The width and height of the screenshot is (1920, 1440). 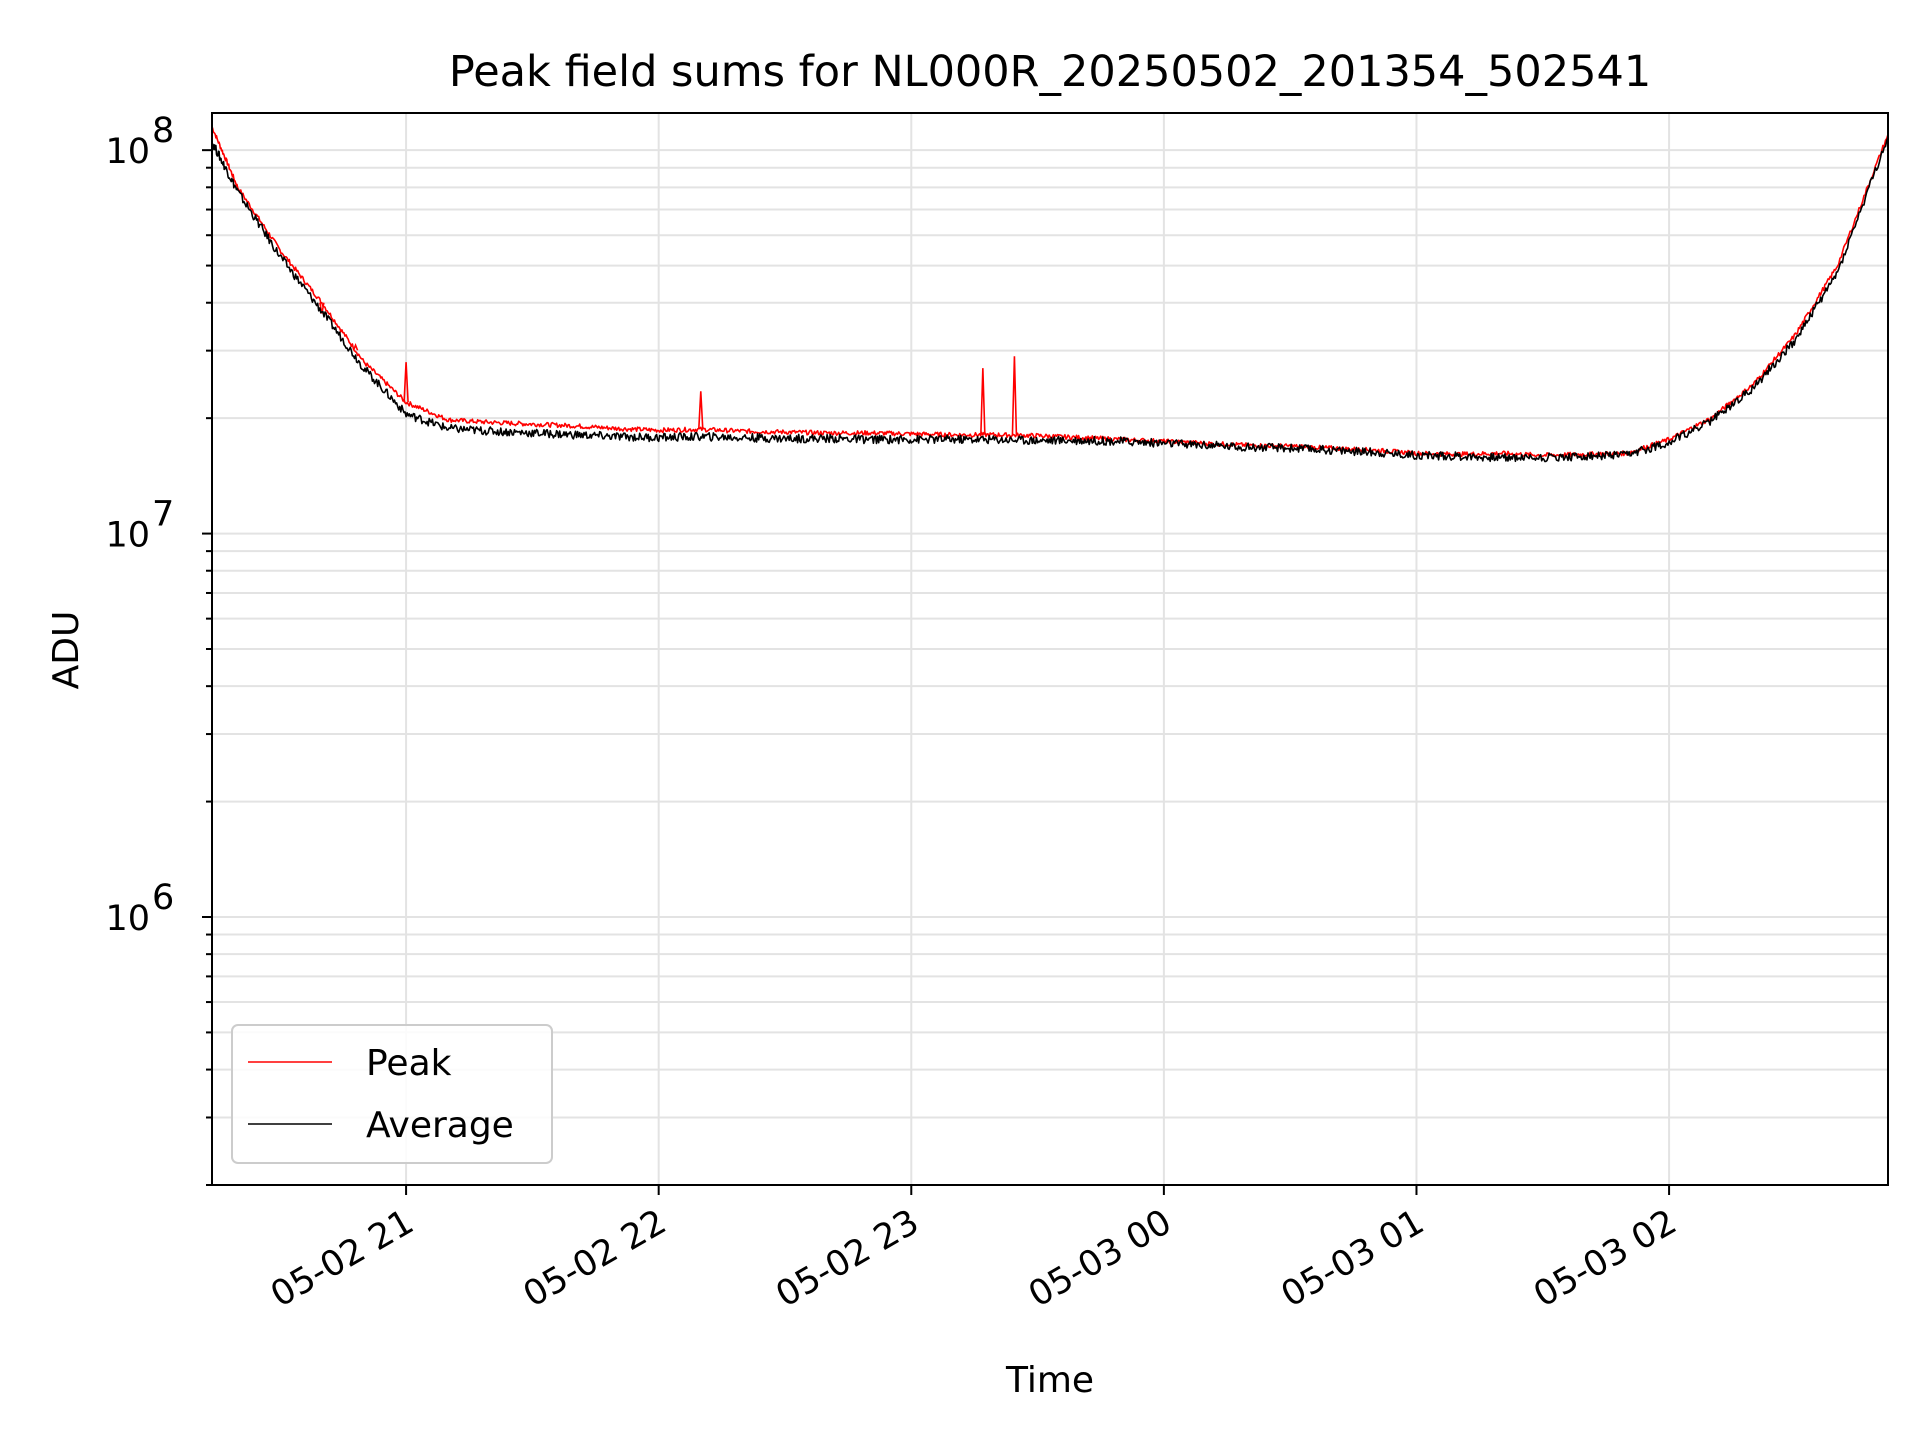 I want to click on legend-label-average: Average, so click(x=440, y=1125).